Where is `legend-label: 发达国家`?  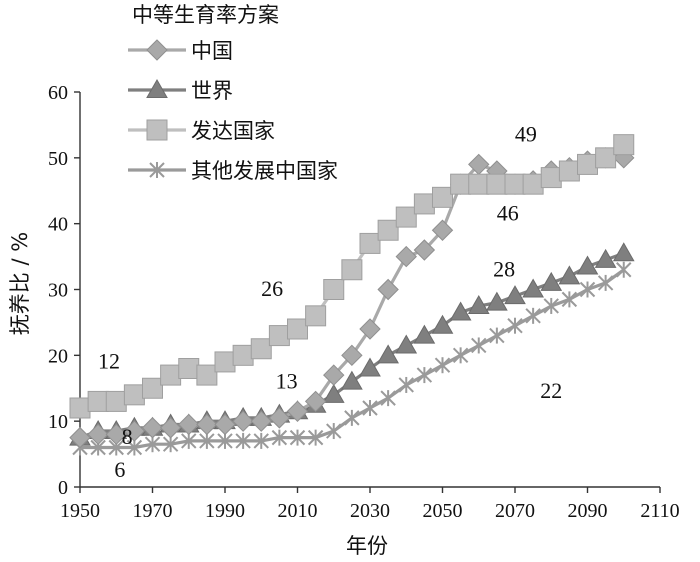
legend-label: 发达国家 is located at coordinates (233, 131).